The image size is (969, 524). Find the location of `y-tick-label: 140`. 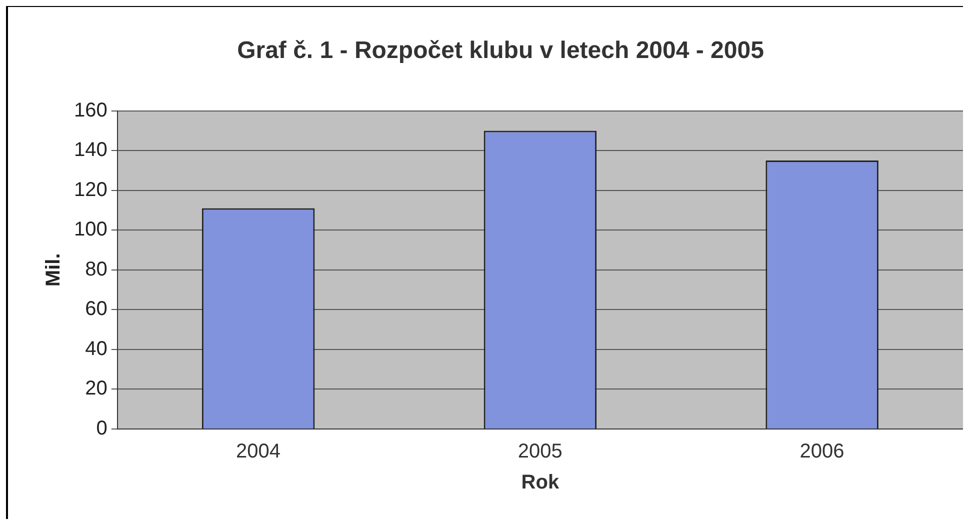

y-tick-label: 140 is located at coordinates (91, 150).